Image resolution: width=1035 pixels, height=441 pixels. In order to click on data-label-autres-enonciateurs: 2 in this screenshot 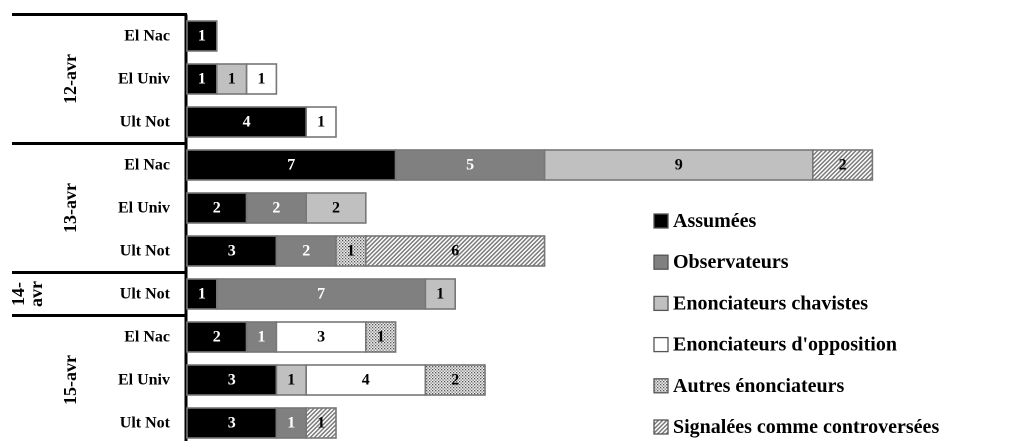, I will do `click(455, 380)`.